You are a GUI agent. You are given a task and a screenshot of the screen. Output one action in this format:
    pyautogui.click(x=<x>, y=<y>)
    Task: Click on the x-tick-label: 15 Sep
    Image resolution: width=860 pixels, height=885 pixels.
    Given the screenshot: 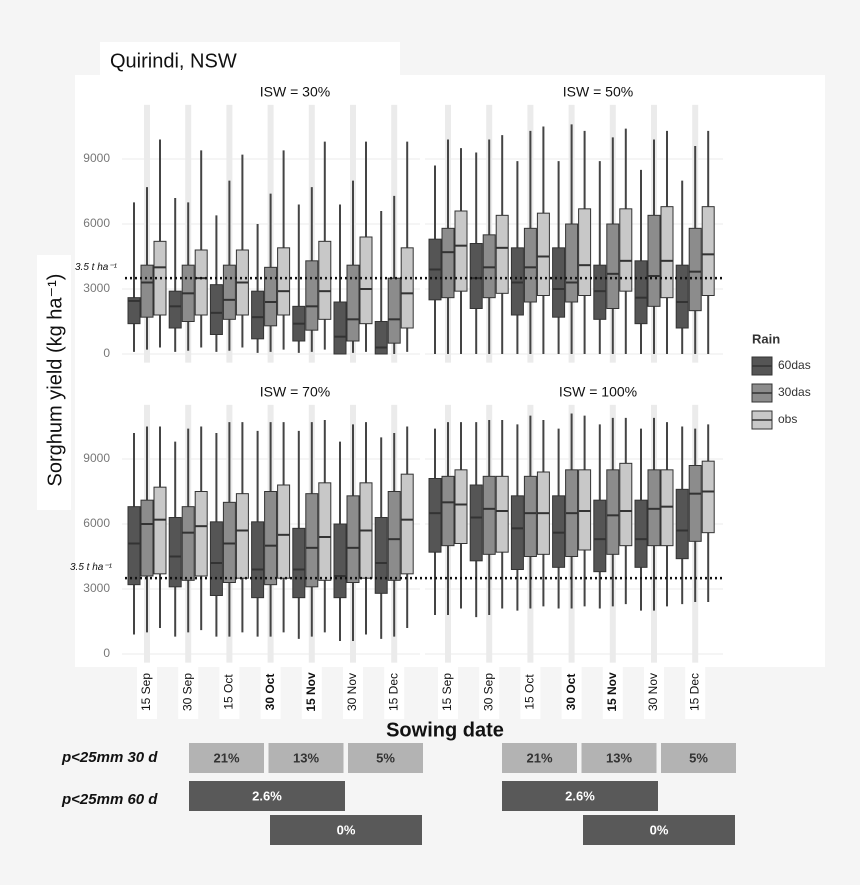 What is the action you would take?
    pyautogui.click(x=146, y=692)
    